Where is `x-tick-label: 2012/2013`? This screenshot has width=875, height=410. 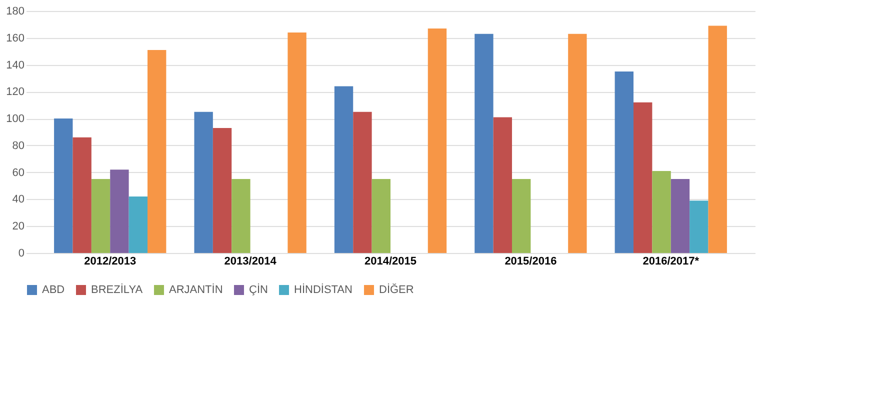 x-tick-label: 2012/2013 is located at coordinates (110, 262).